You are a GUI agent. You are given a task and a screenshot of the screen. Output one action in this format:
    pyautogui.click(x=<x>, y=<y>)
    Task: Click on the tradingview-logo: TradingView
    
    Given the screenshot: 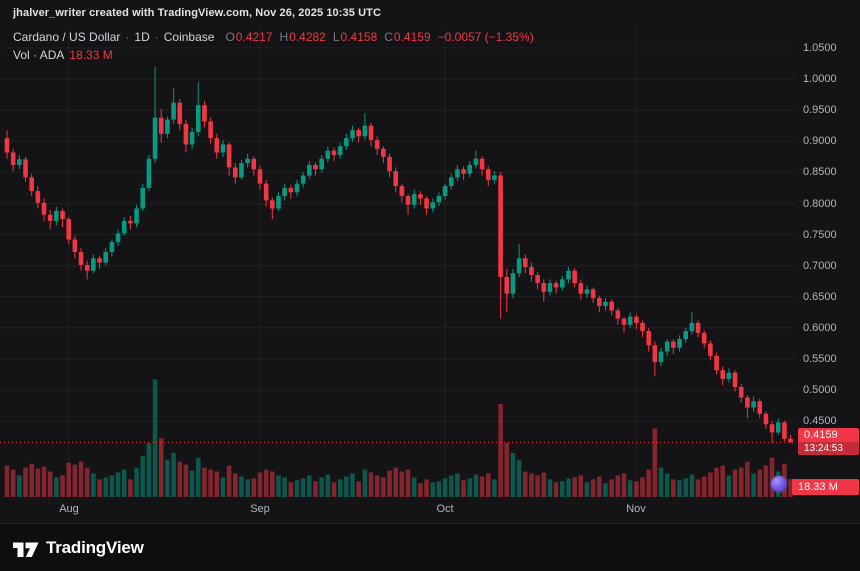 What is the action you would take?
    pyautogui.click(x=78, y=548)
    